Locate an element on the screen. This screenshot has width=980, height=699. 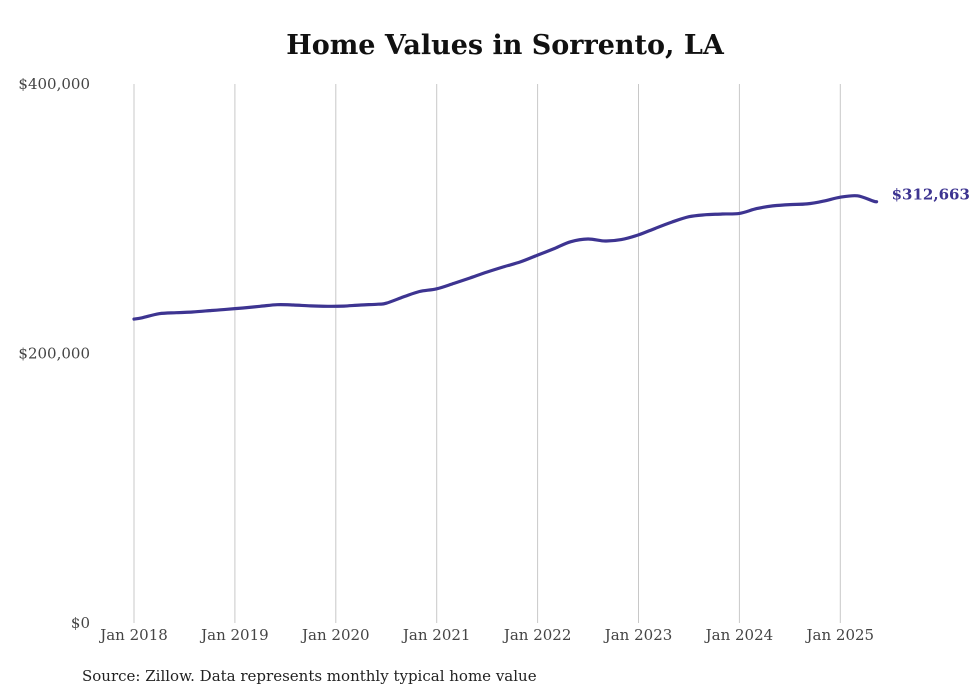
y-tick-label-2: $0 is located at coordinates (80, 623).